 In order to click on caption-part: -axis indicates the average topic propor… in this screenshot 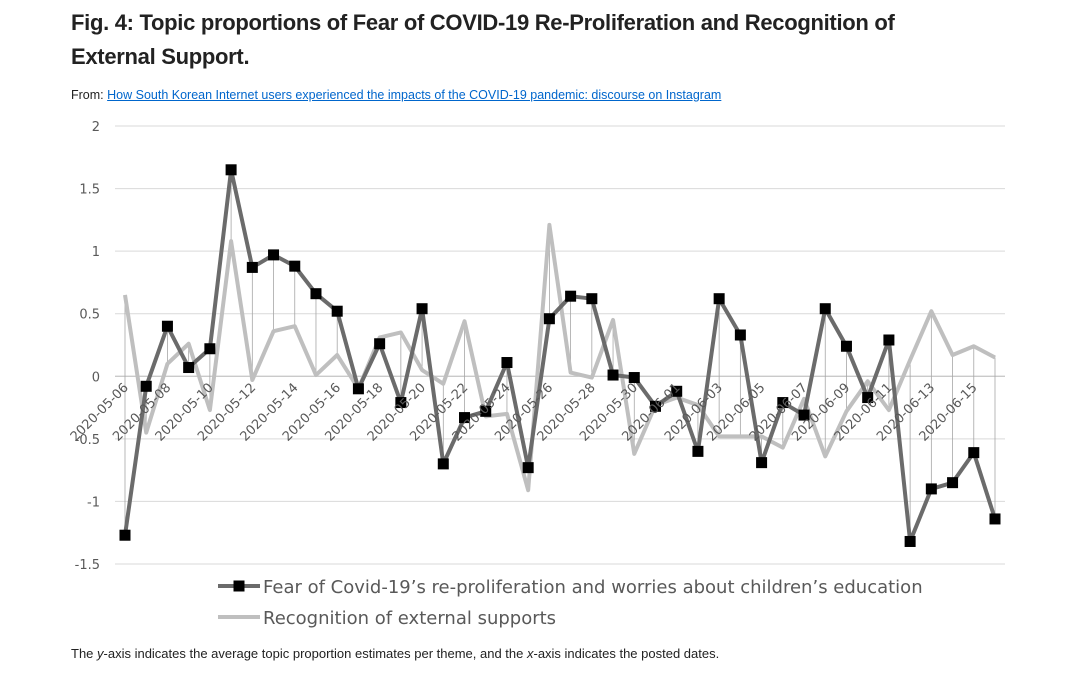, I will do `click(315, 653)`.